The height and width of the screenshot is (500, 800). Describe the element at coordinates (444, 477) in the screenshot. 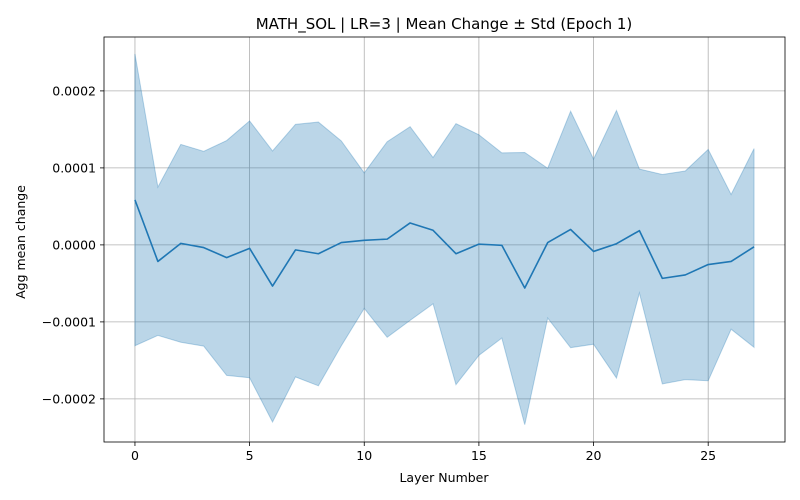

I see `x-axis-label: Layer Number` at that location.